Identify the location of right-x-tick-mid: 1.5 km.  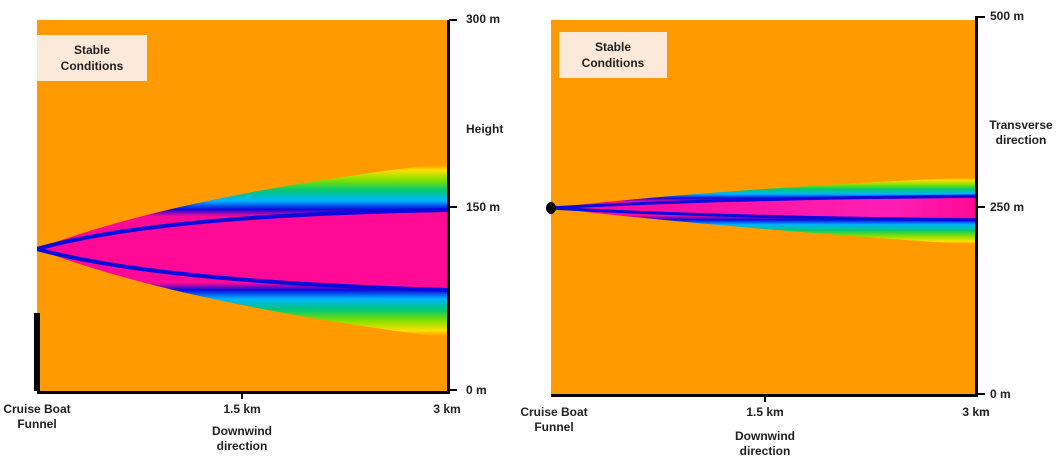
(765, 412).